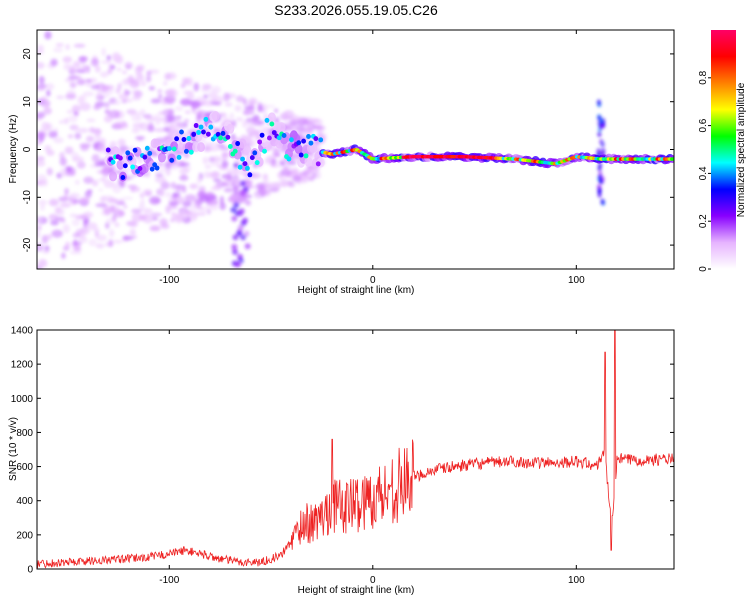  I want to click on snr-x-tick: -100, so click(169, 458).